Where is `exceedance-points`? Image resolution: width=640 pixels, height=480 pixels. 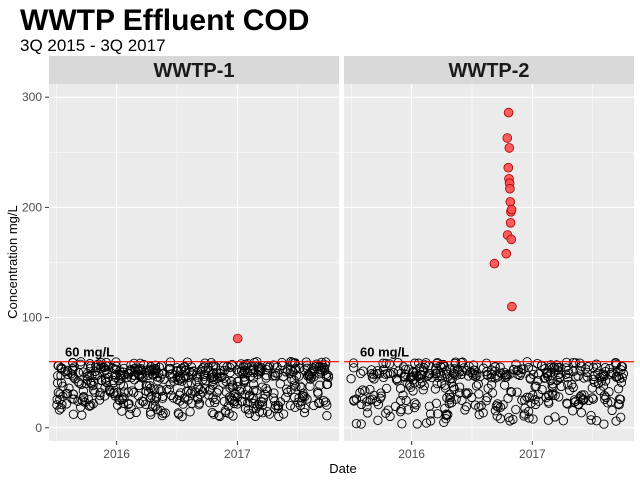 exceedance-points is located at coordinates (503, 209).